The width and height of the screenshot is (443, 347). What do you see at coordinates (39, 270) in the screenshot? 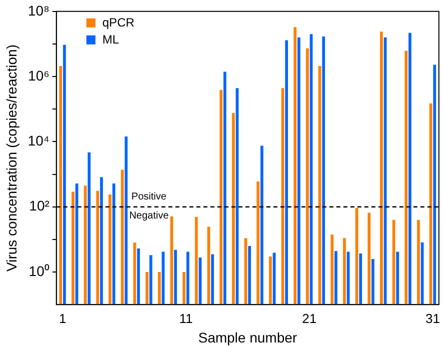
I see `y-tick-label: 10⁰` at bounding box center [39, 270].